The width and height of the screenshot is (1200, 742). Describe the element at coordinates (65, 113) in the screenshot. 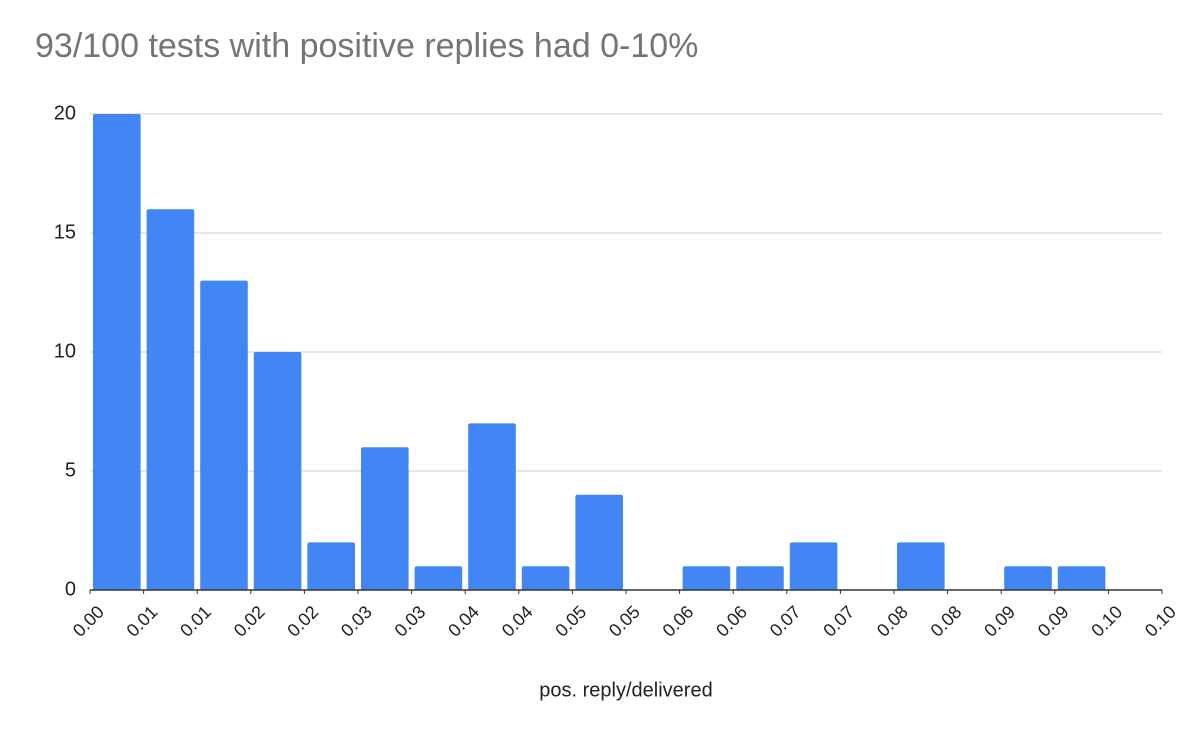

I see `y-tick-label: 20` at that location.